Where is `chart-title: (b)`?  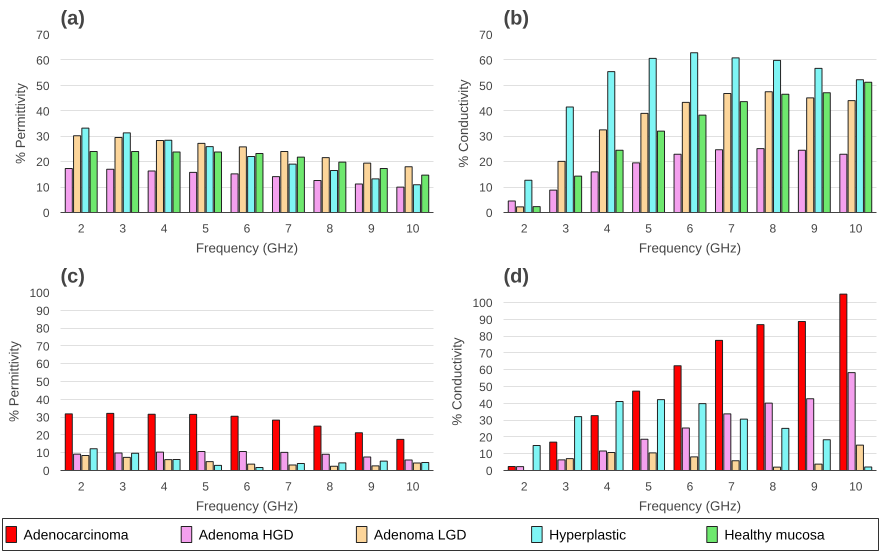 chart-title: (b) is located at coordinates (517, 19).